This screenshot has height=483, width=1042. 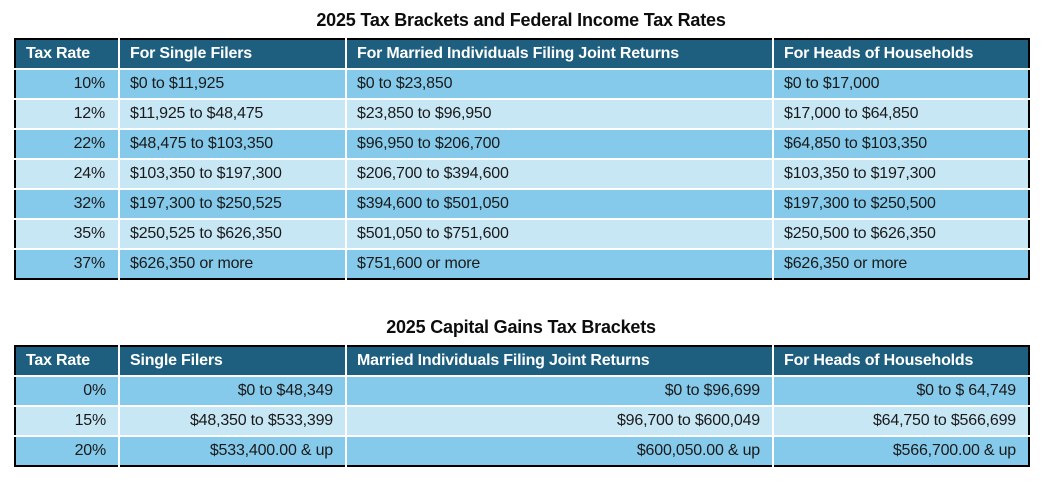 I want to click on bracket-range-cell: $0 to $96,699, so click(x=560, y=391).